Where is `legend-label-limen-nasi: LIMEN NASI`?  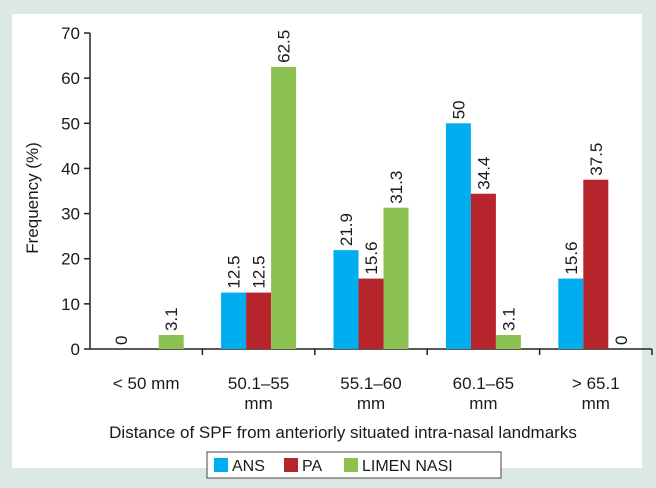
legend-label-limen-nasi: LIMEN NASI is located at coordinates (407, 466).